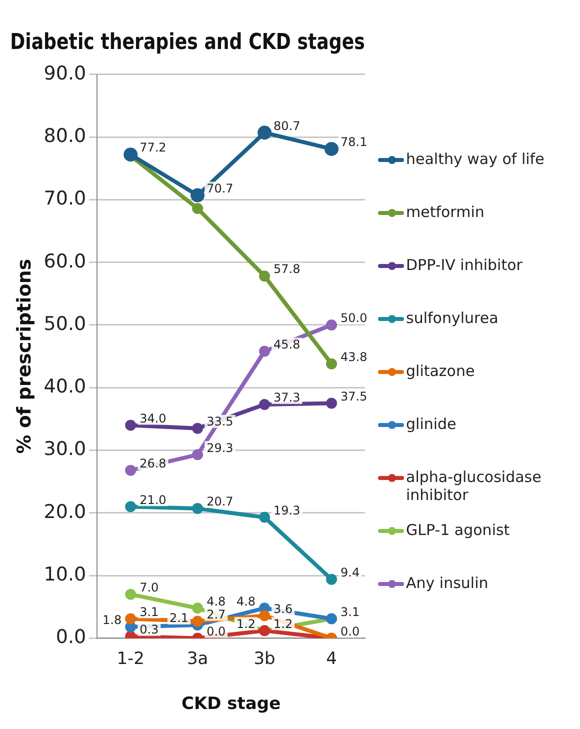 Image resolution: width=580 pixels, height=729 pixels. What do you see at coordinates (287, 344) in the screenshot?
I see `data-label: 45.8` at bounding box center [287, 344].